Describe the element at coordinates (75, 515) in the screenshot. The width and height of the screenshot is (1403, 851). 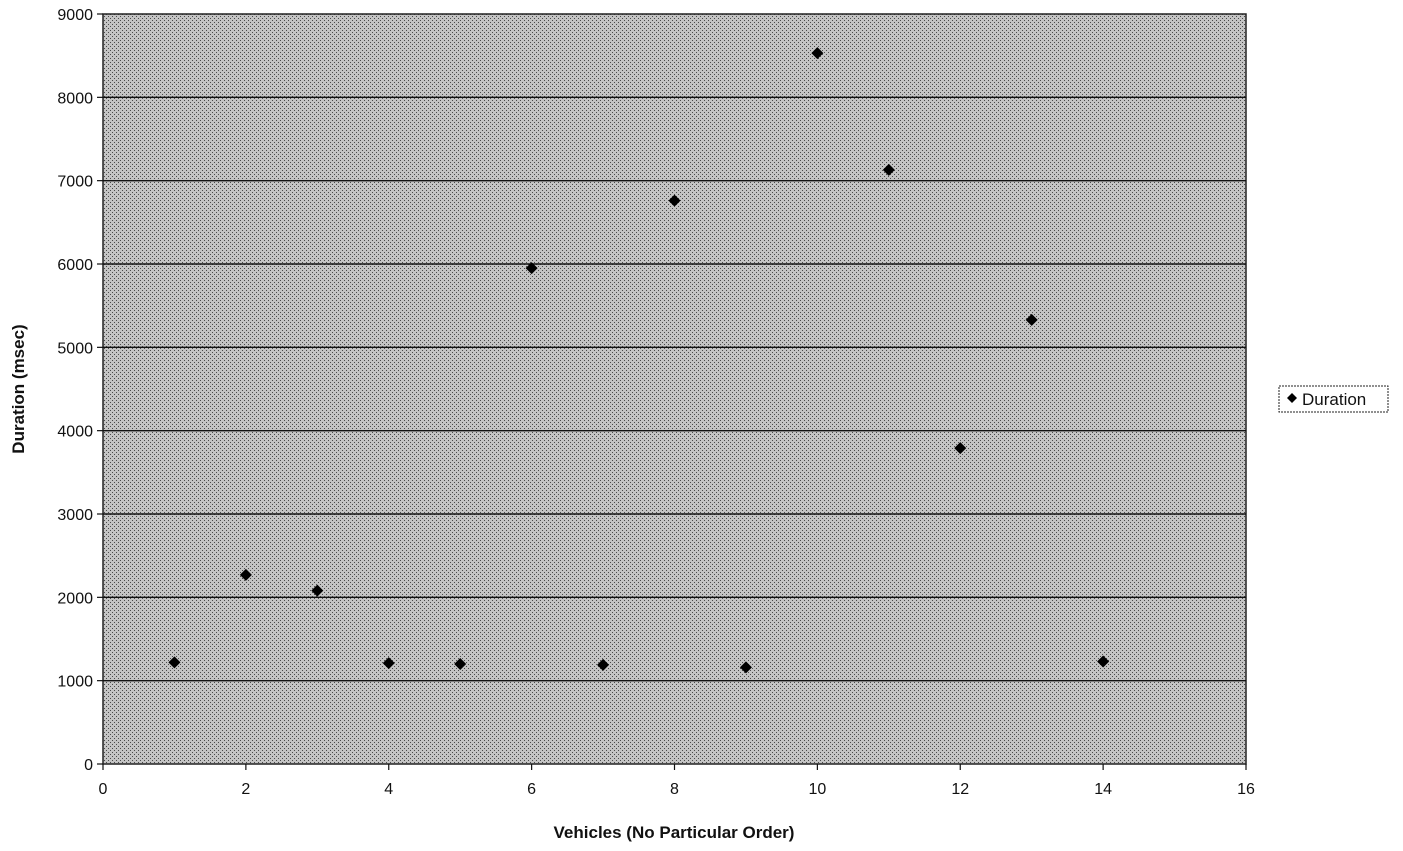
I see `y-tick-label: 3000` at that location.